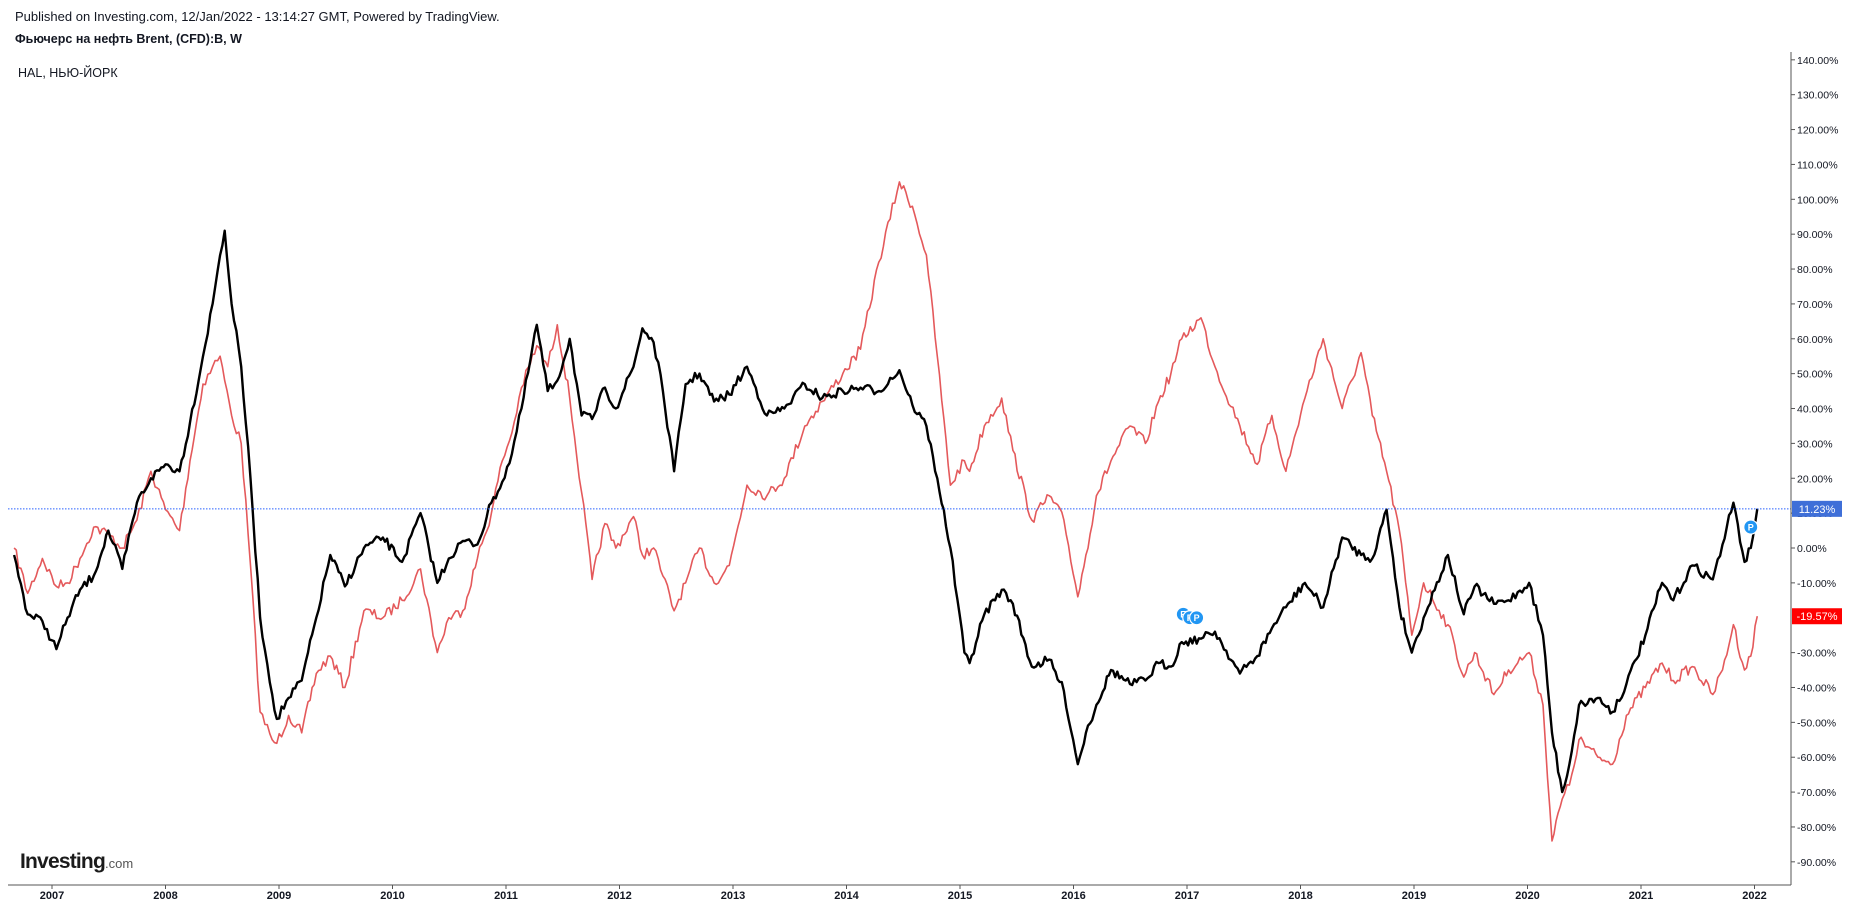 Image resolution: width=1853 pixels, height=910 pixels. What do you see at coordinates (1816, 793) in the screenshot?
I see `y-tick-label: -70.00%` at bounding box center [1816, 793].